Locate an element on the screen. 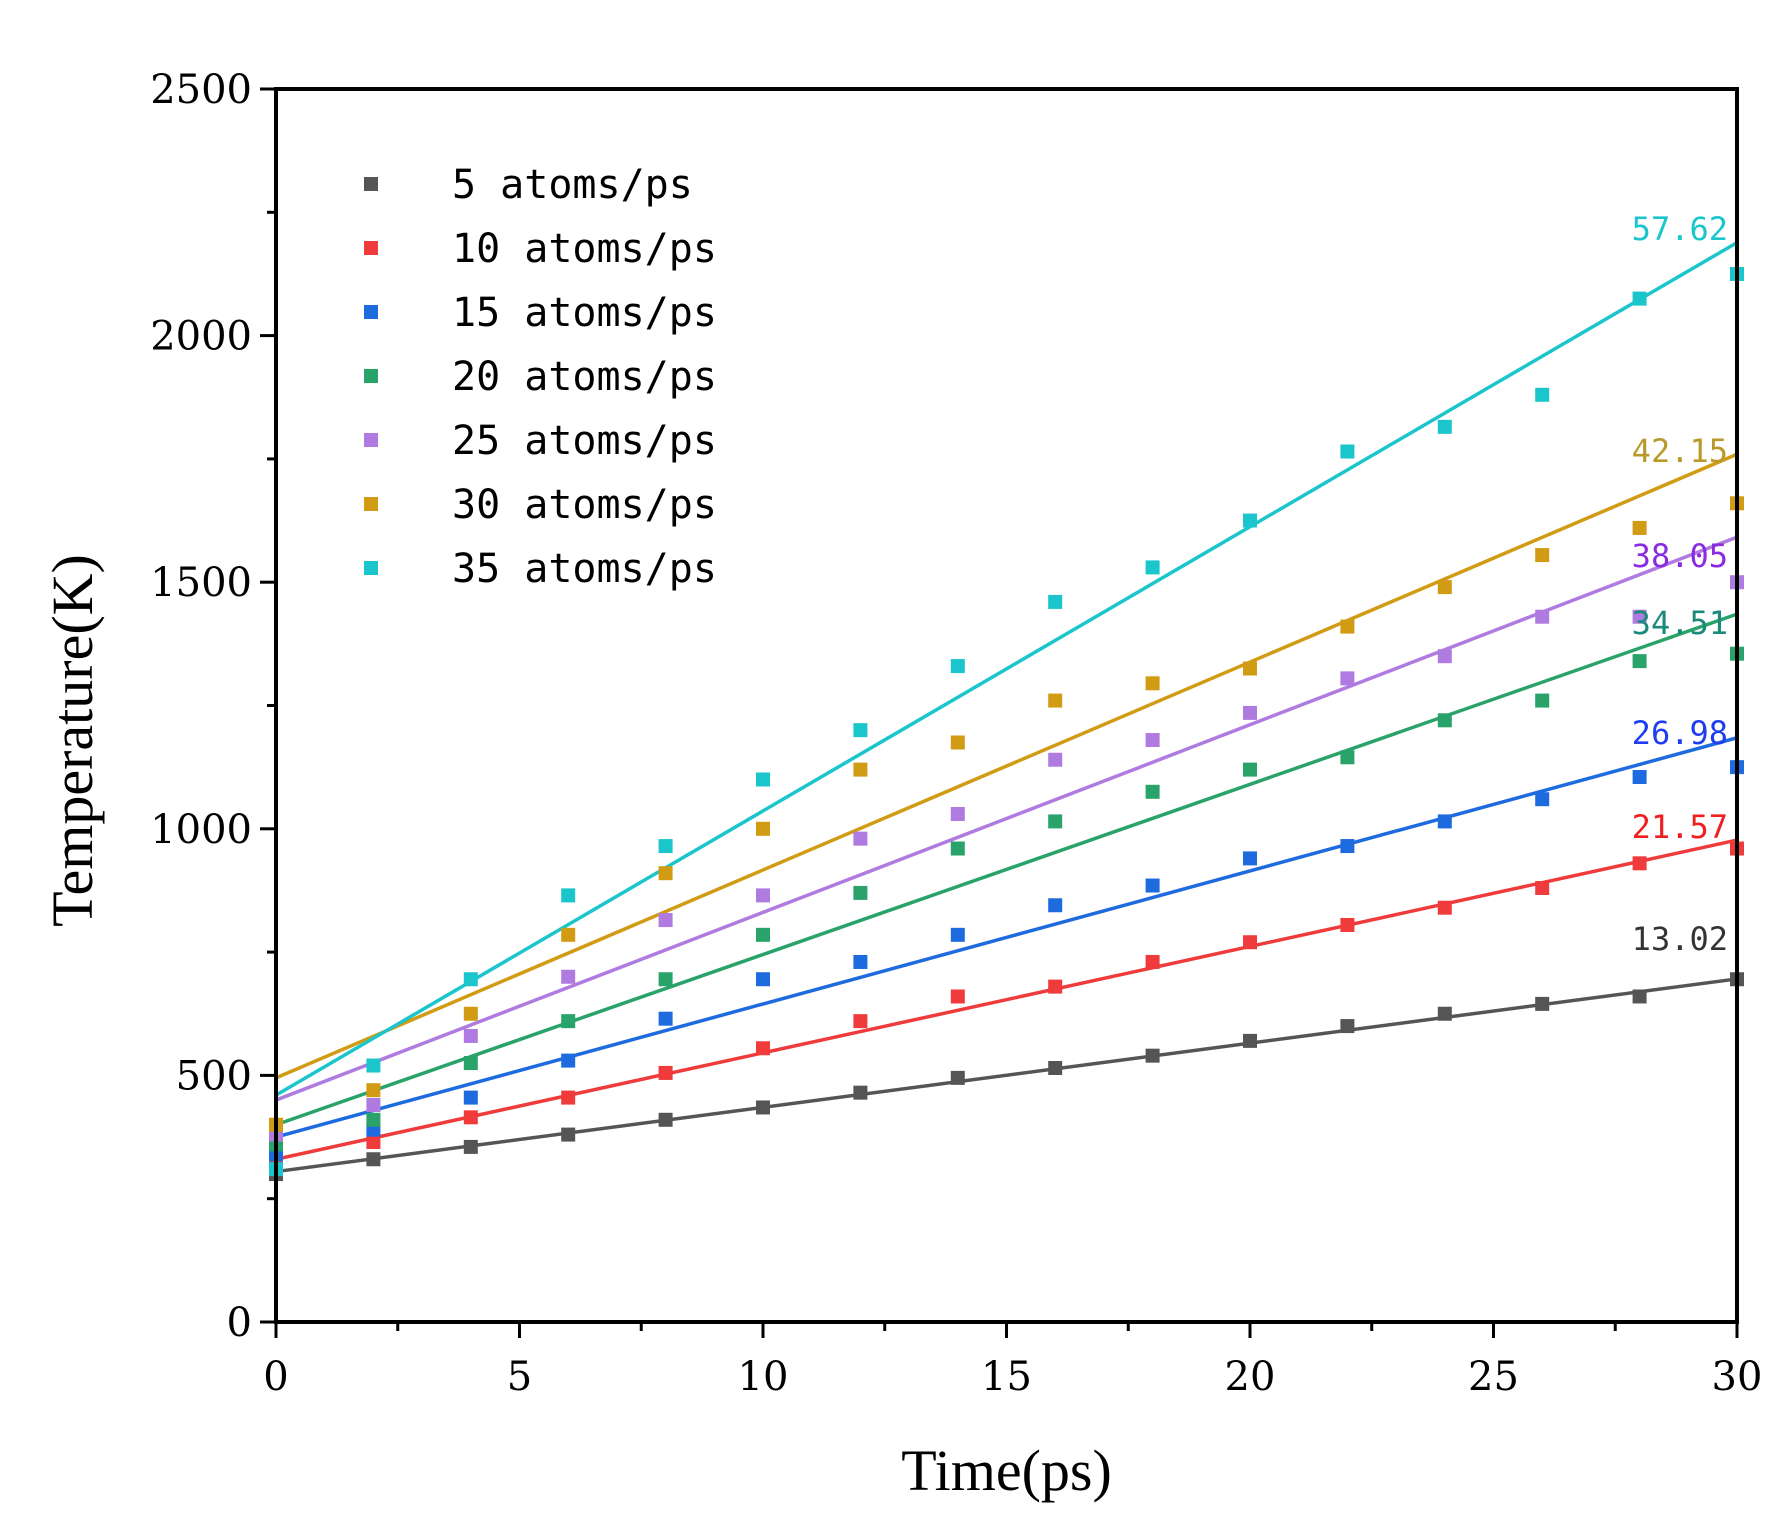 The width and height of the screenshot is (1782, 1531). slope-label: 26.98 is located at coordinates (1680, 733).